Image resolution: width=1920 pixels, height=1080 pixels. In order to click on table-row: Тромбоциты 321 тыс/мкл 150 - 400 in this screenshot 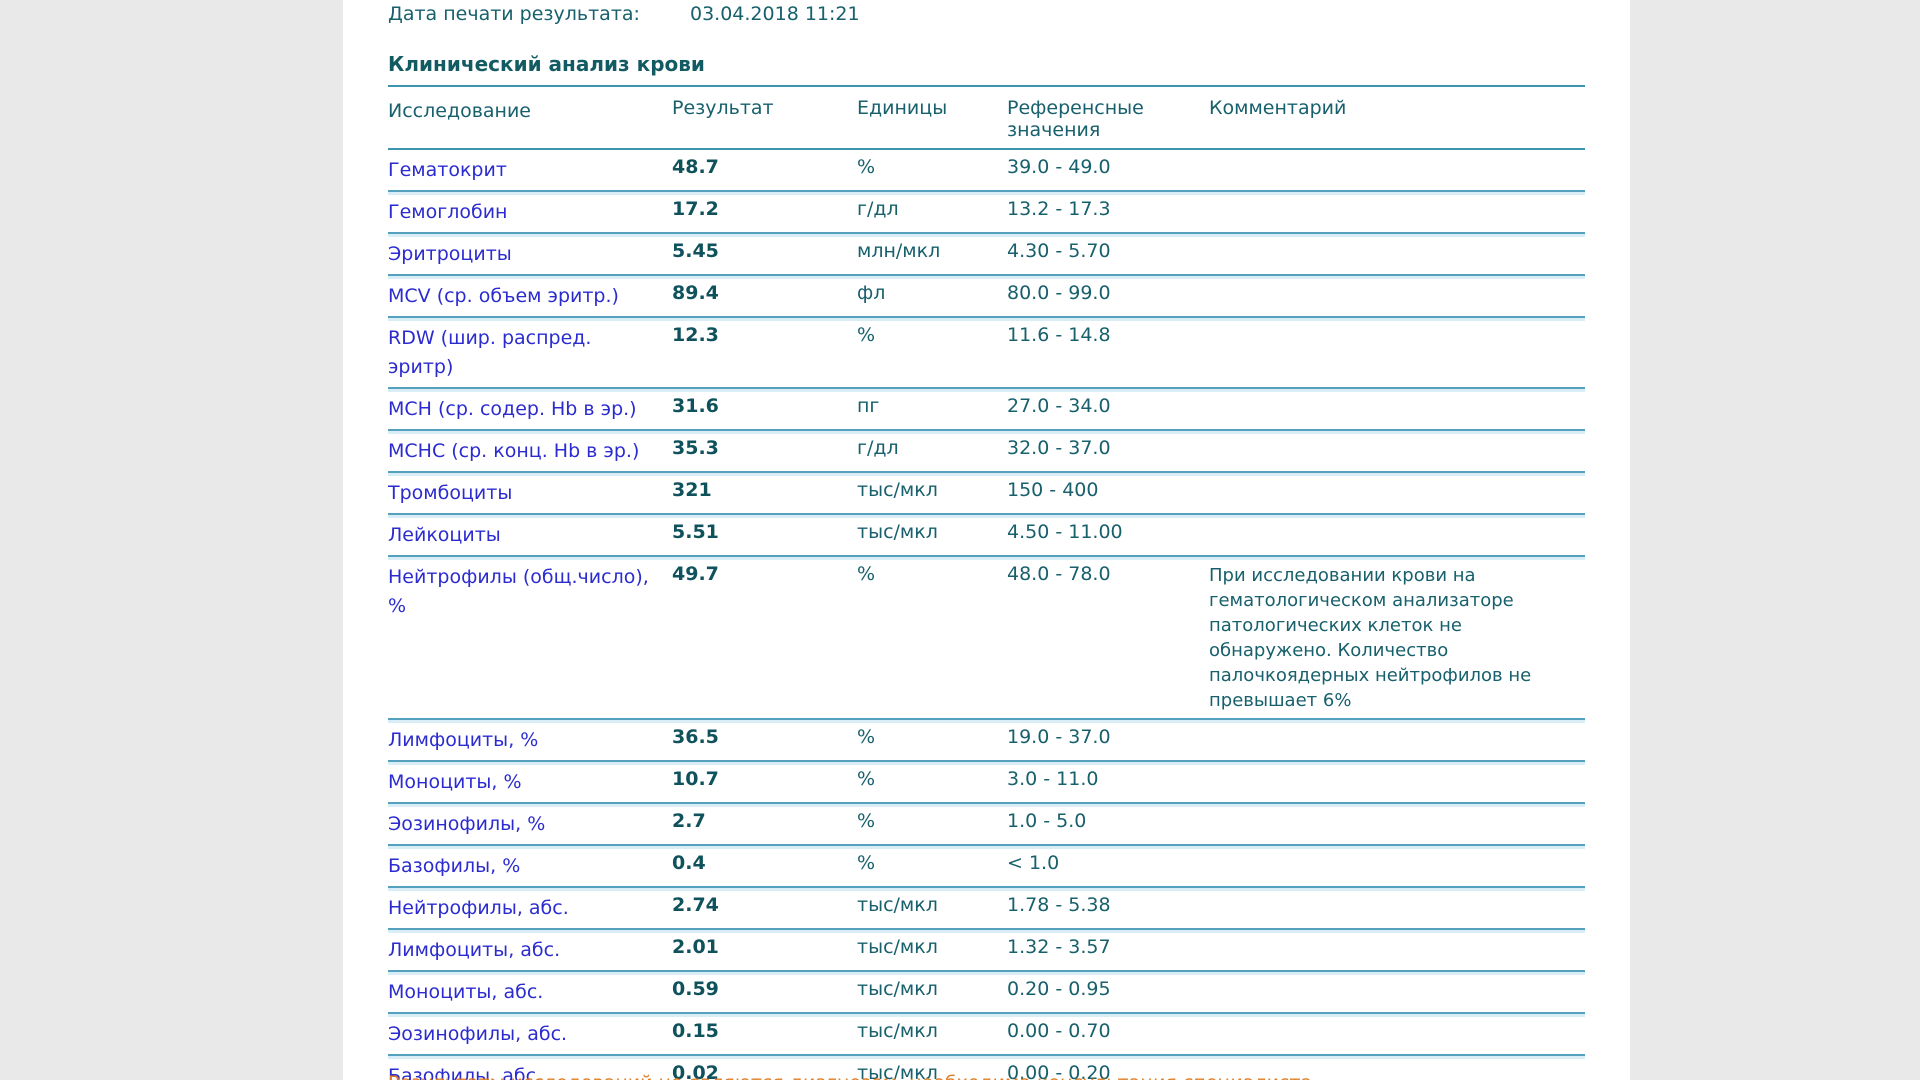, I will do `click(986, 494)`.